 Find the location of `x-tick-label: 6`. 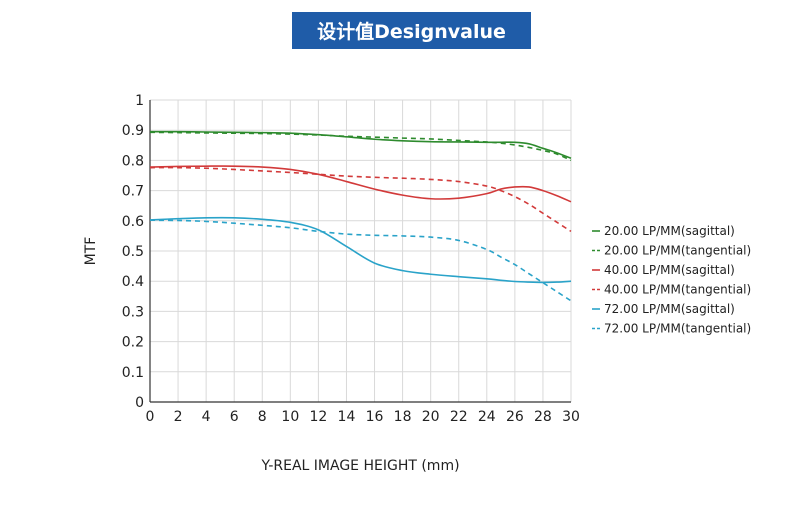

x-tick-label: 6 is located at coordinates (234, 417).